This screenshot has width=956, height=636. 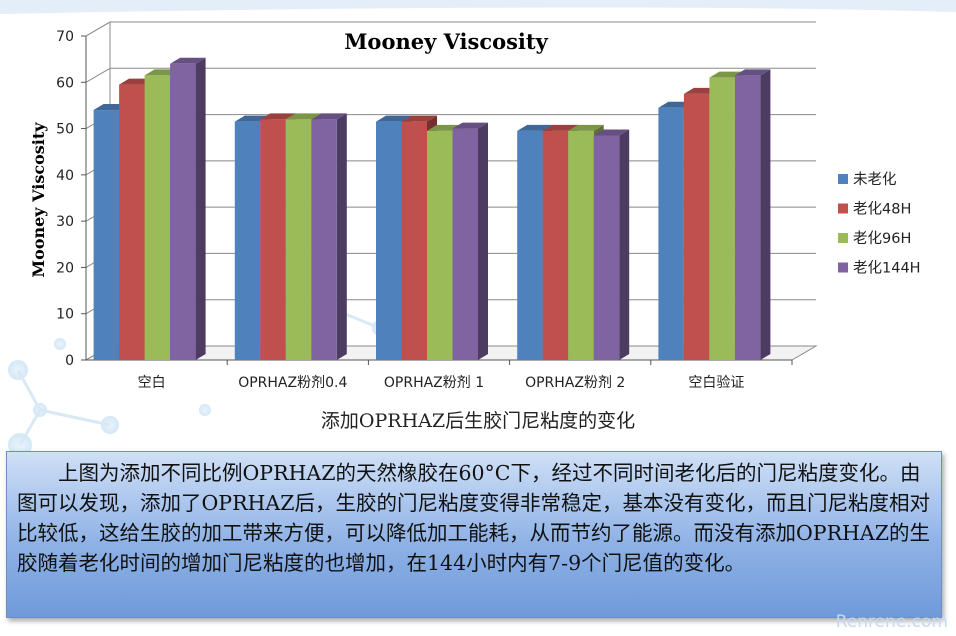 What do you see at coordinates (65, 315) in the screenshot?
I see `y-tick-label: 10` at bounding box center [65, 315].